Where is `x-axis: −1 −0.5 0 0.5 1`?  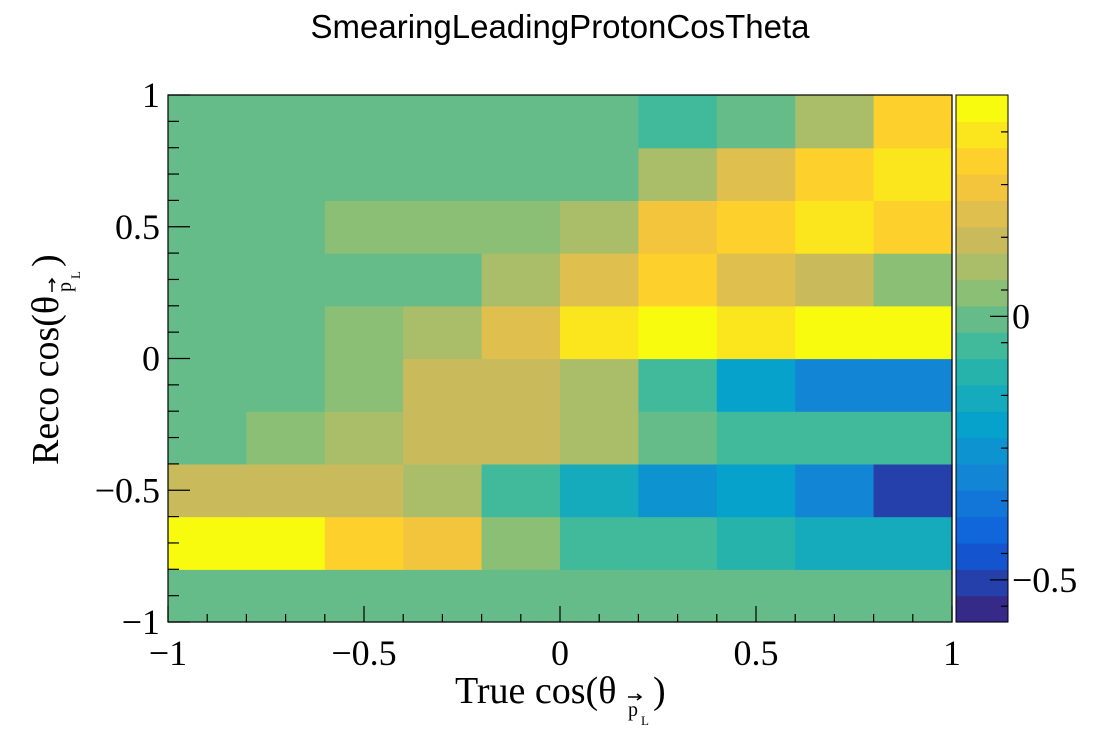 x-axis: −1 −0.5 0 0.5 1 is located at coordinates (555, 639).